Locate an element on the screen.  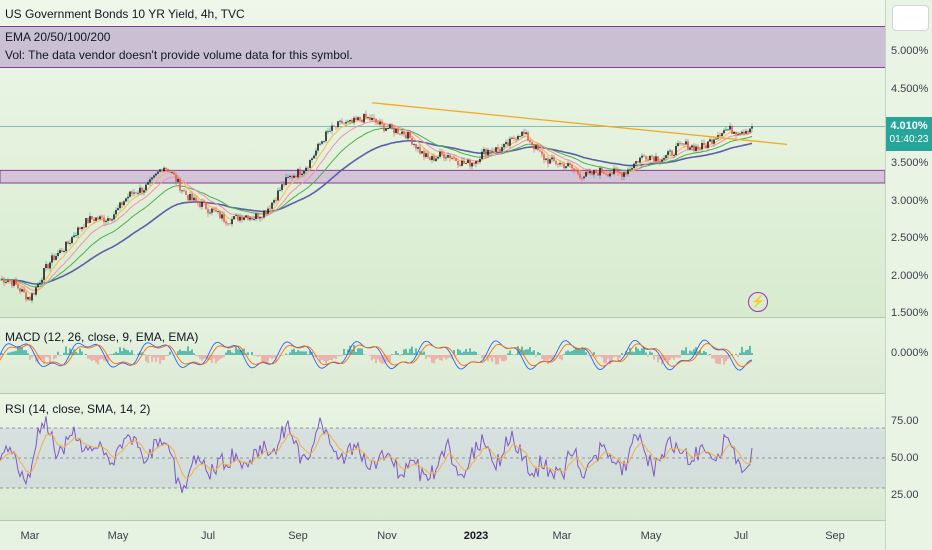
time-tick: Jul is located at coordinates (208, 536).